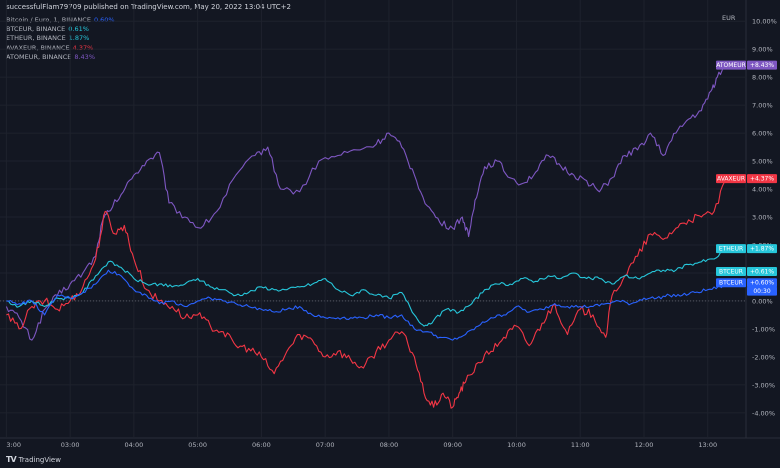  What do you see at coordinates (729, 18) in the screenshot?
I see `currency-label: EUR` at bounding box center [729, 18].